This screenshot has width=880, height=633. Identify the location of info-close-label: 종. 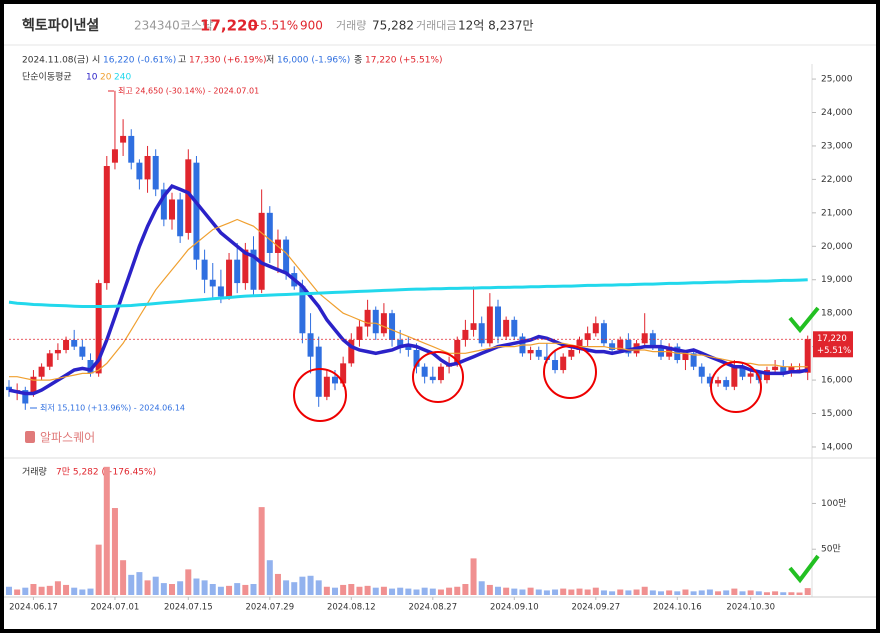
(358, 60).